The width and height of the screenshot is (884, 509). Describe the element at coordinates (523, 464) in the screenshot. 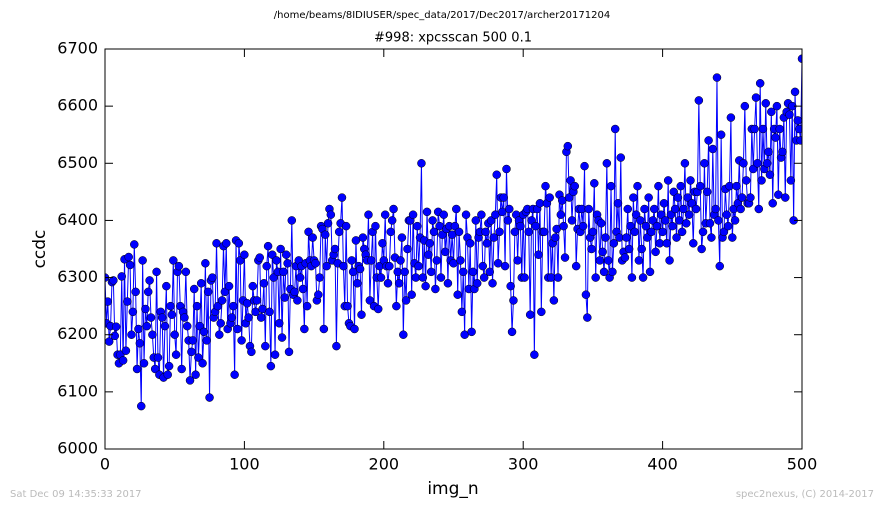

I see `x-tick-label: 300` at that location.